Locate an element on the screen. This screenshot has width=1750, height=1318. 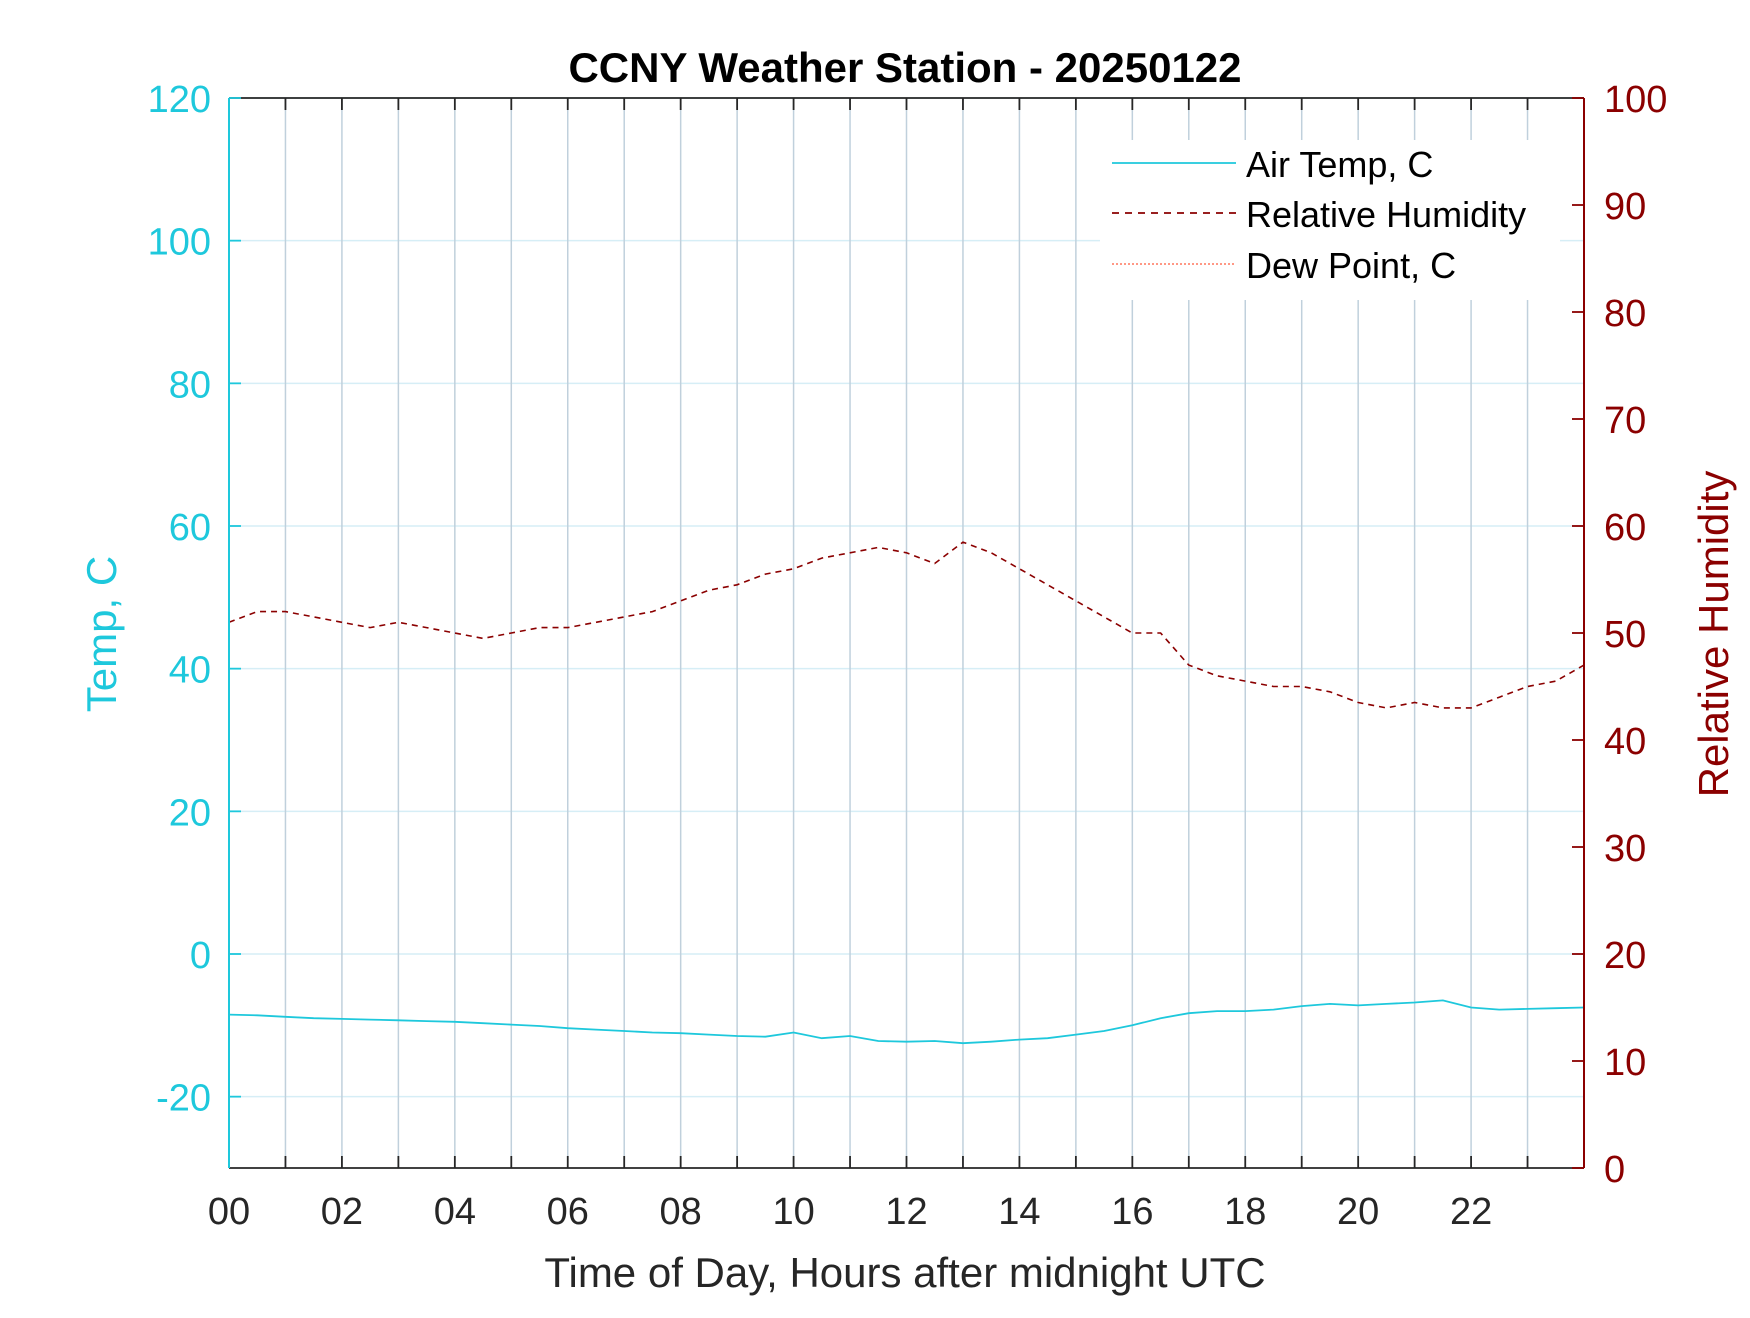
y-tick-label-left: 40 is located at coordinates (190, 671).